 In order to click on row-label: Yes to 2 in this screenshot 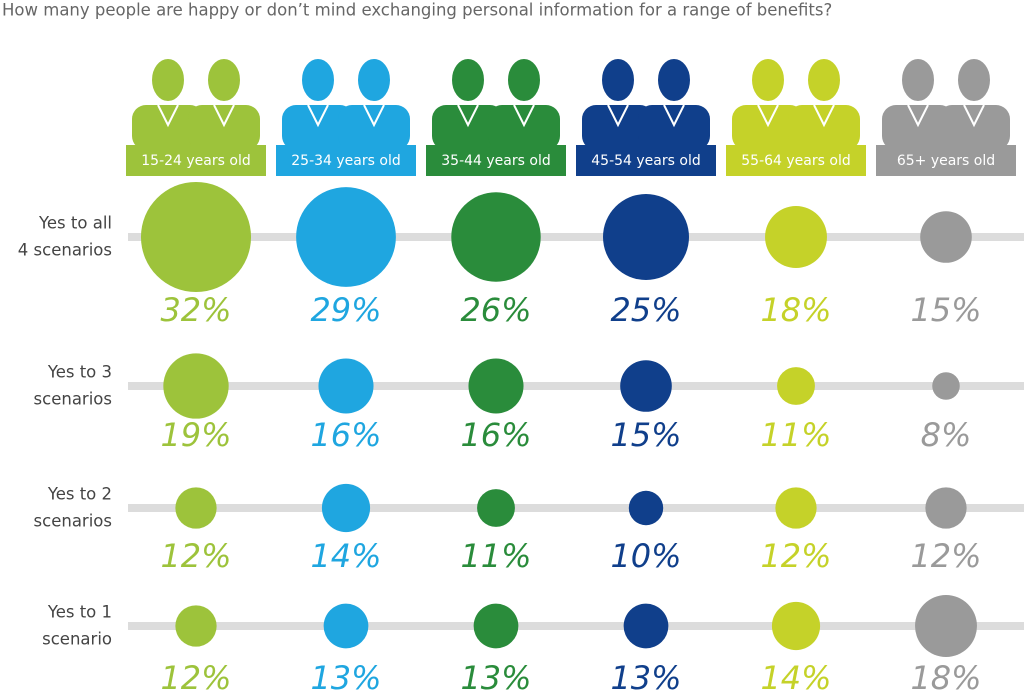, I will do `click(79, 494)`.